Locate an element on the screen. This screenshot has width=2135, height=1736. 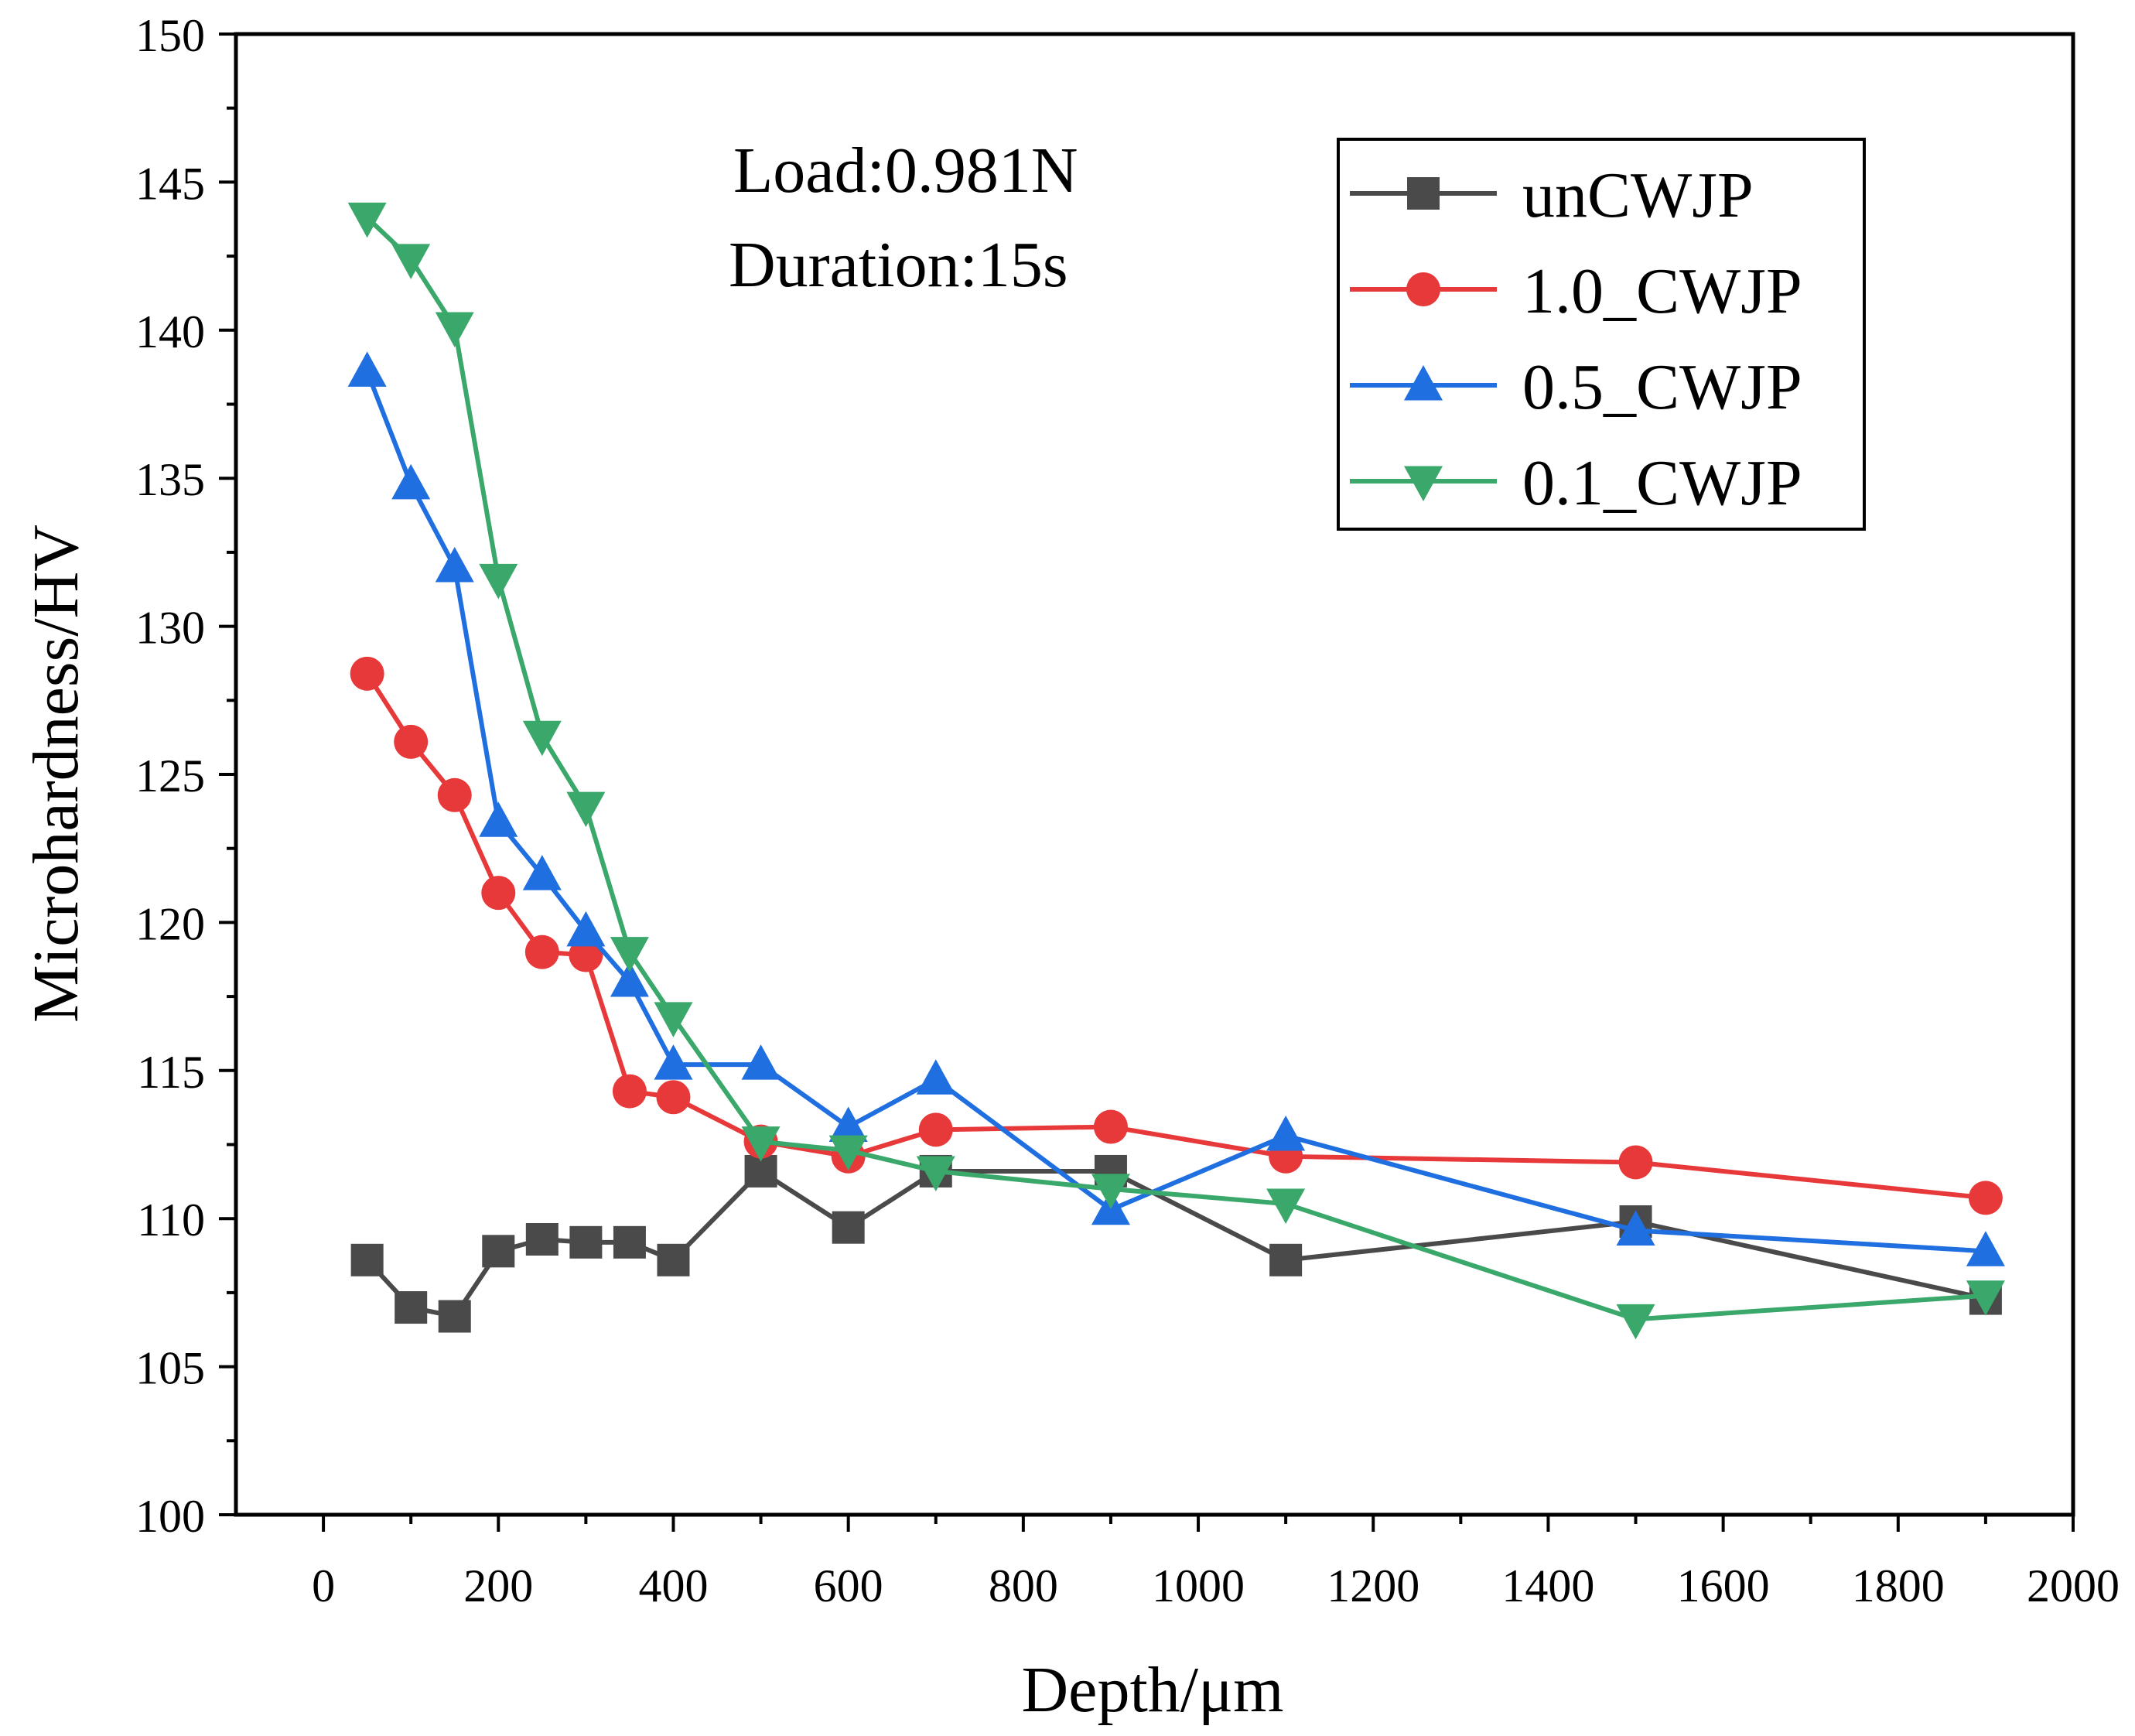
legend-marker-uncwjp is located at coordinates (1423, 193).